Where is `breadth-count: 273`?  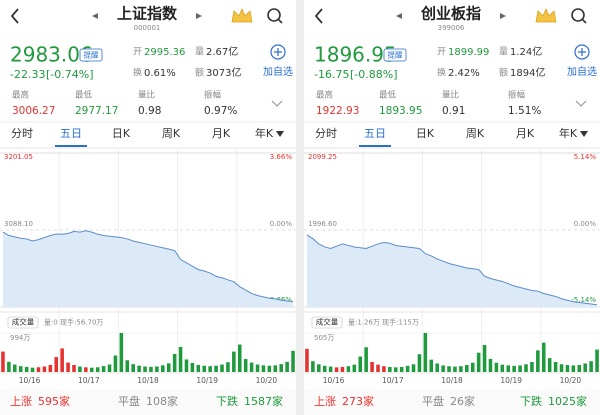 breadth-count: 273 is located at coordinates (352, 401).